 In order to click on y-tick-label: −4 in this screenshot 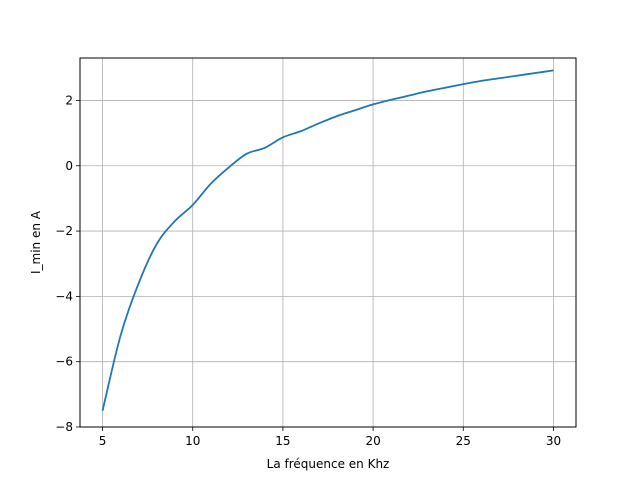, I will do `click(64, 296)`.